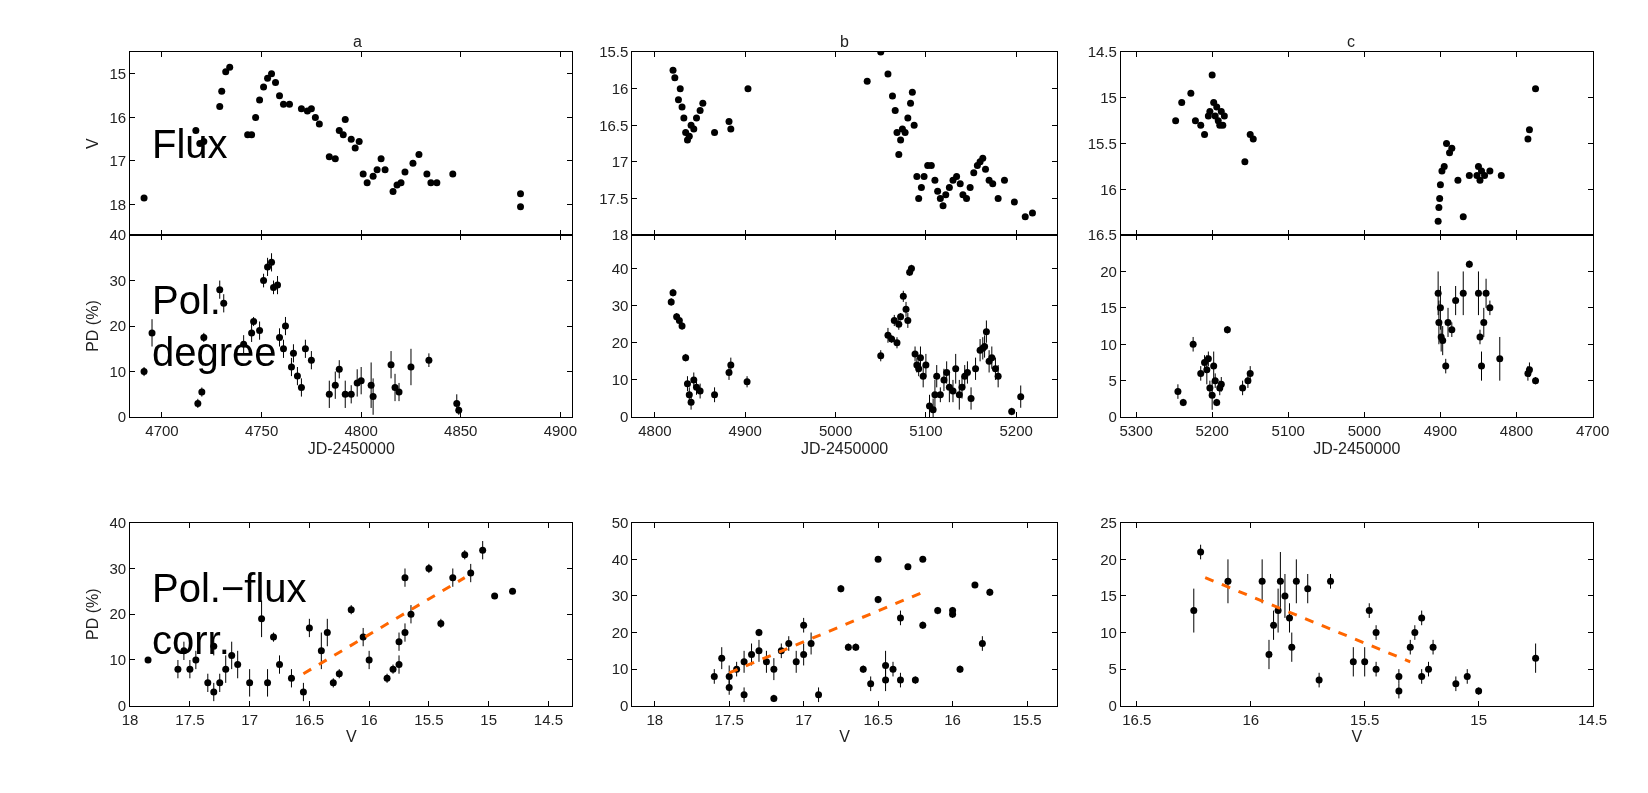 This screenshot has width=1648, height=793. Describe the element at coordinates (614, 198) in the screenshot. I see `y-tick-label: 17.5` at that location.